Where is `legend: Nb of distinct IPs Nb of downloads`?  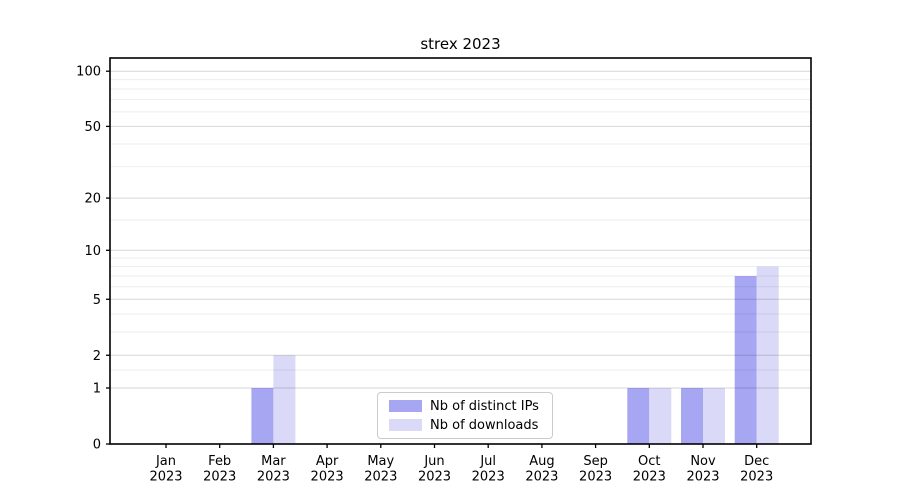 legend: Nb of distinct IPs Nb of downloads is located at coordinates (465, 415).